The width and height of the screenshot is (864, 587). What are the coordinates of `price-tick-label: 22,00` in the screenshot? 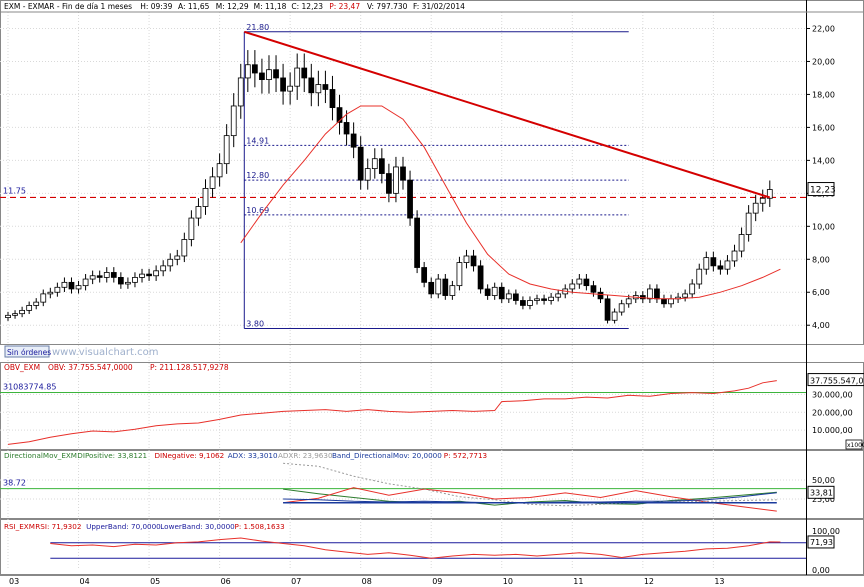 It's located at (823, 28).